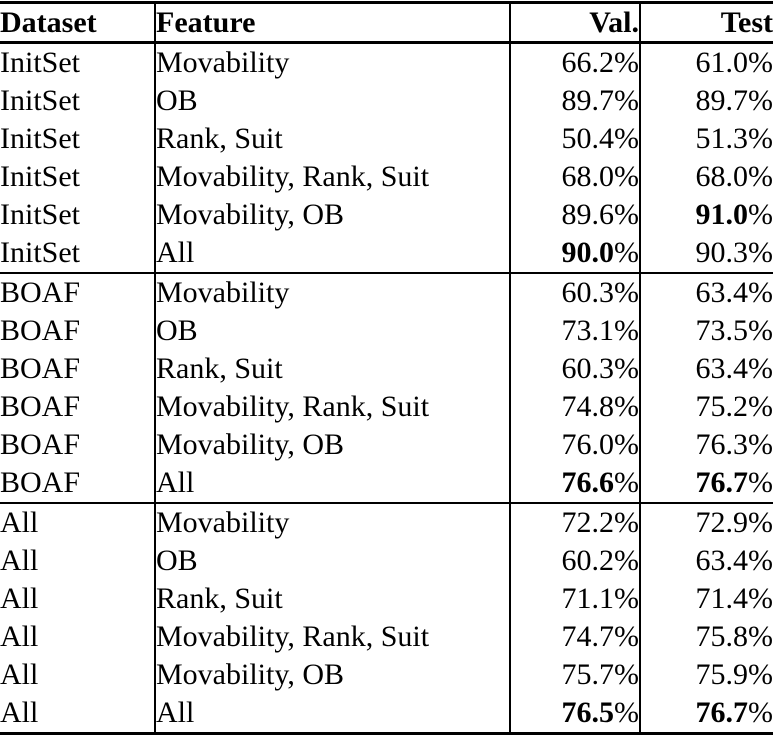  I want to click on test-cell: 73.5%, so click(706, 331).